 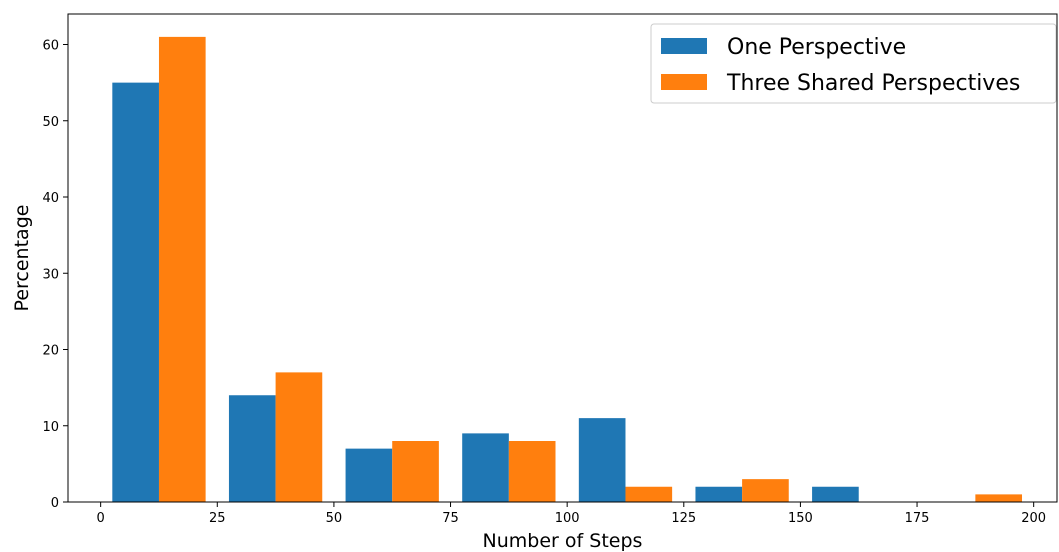 I want to click on x-tick-label: 25, so click(x=217, y=518).